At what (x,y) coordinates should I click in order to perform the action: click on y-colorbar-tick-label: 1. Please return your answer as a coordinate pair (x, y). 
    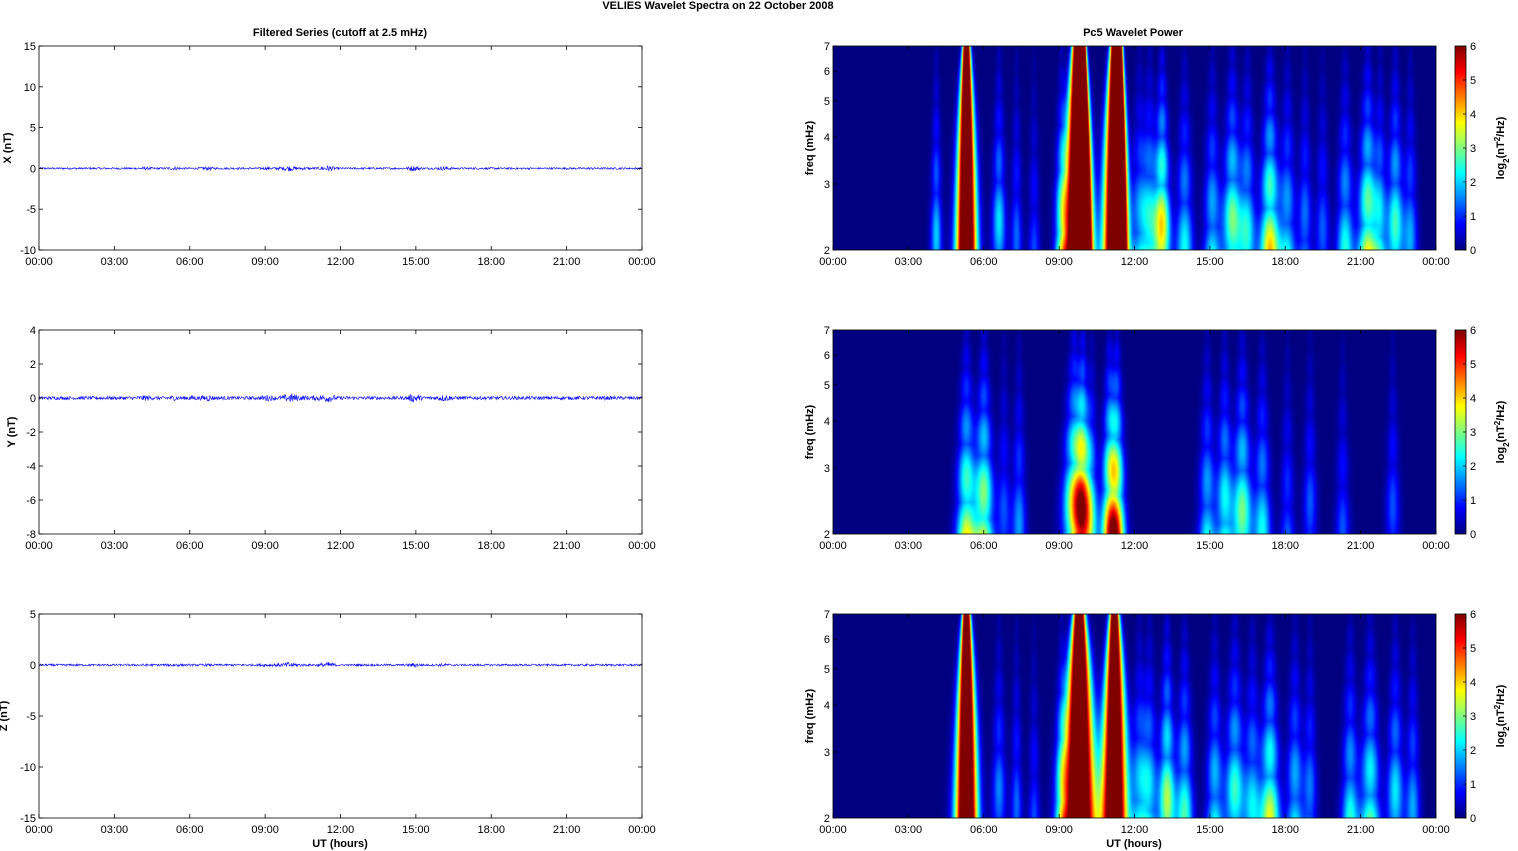
    Looking at the image, I should click on (1473, 501).